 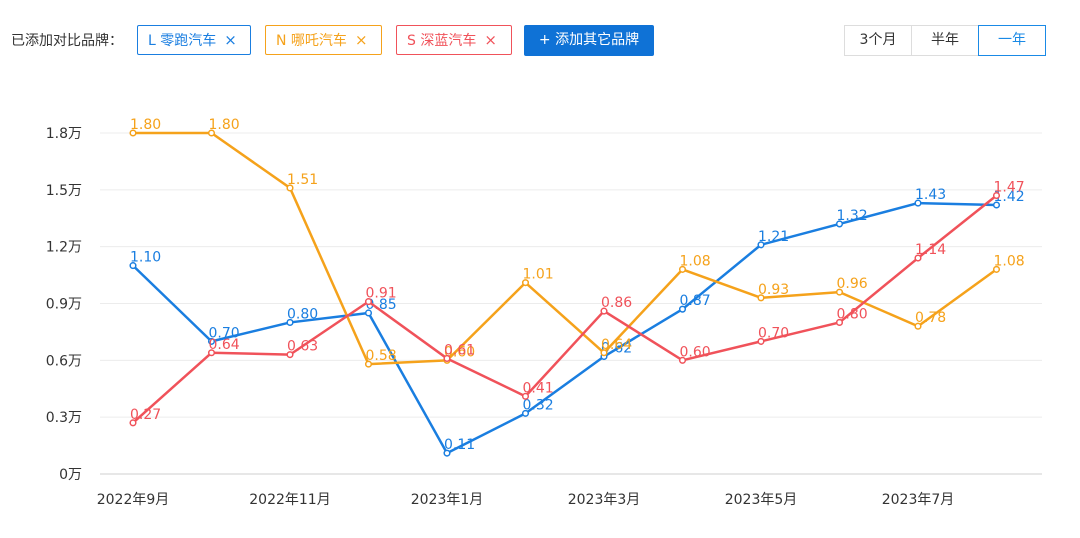 I want to click on range-one-year-button: 一年, so click(x=1012, y=40).